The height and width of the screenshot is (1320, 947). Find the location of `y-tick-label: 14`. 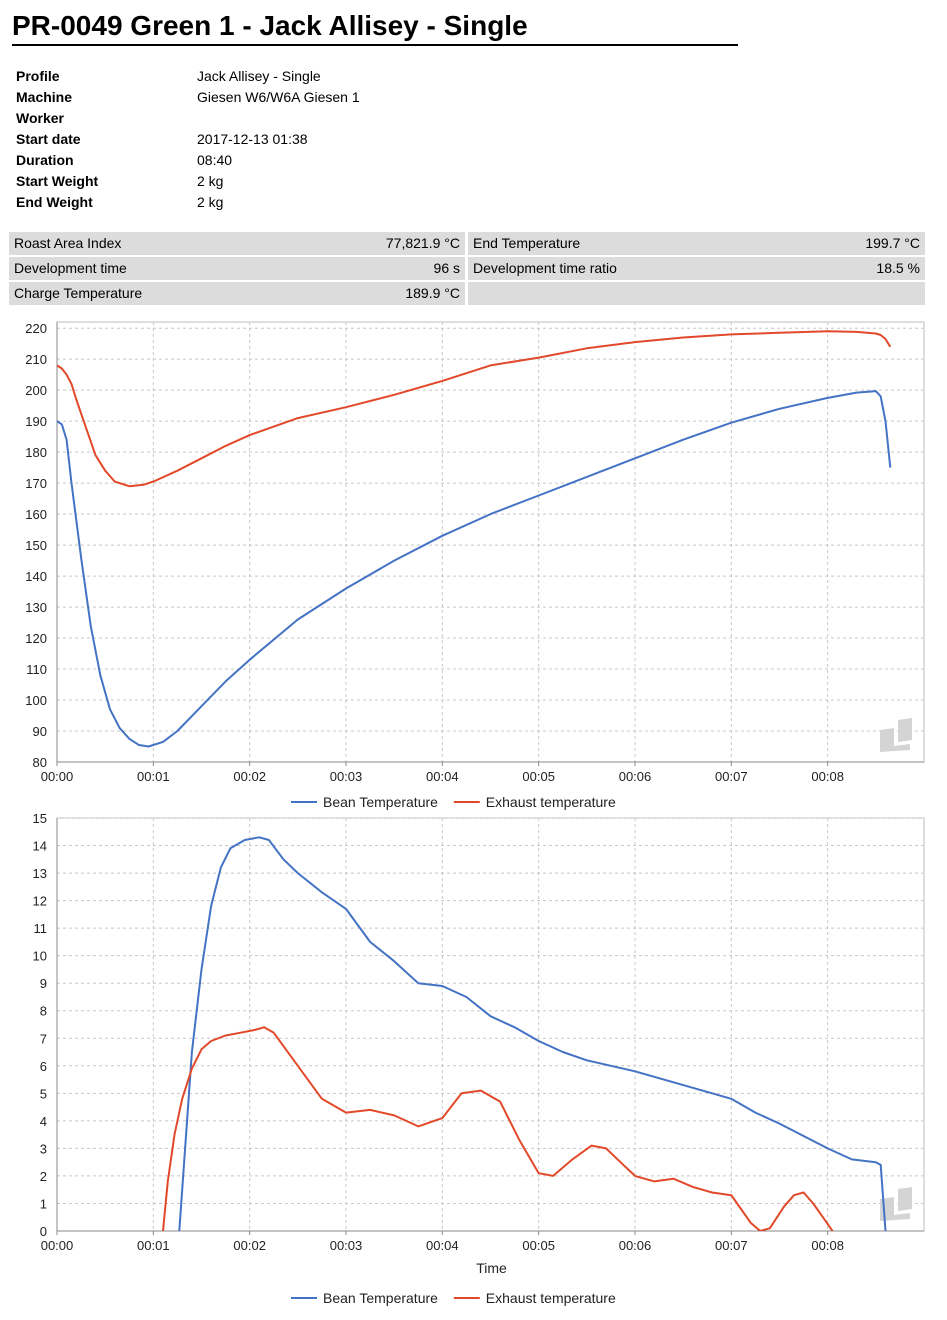

y-tick-label: 14 is located at coordinates (40, 846).